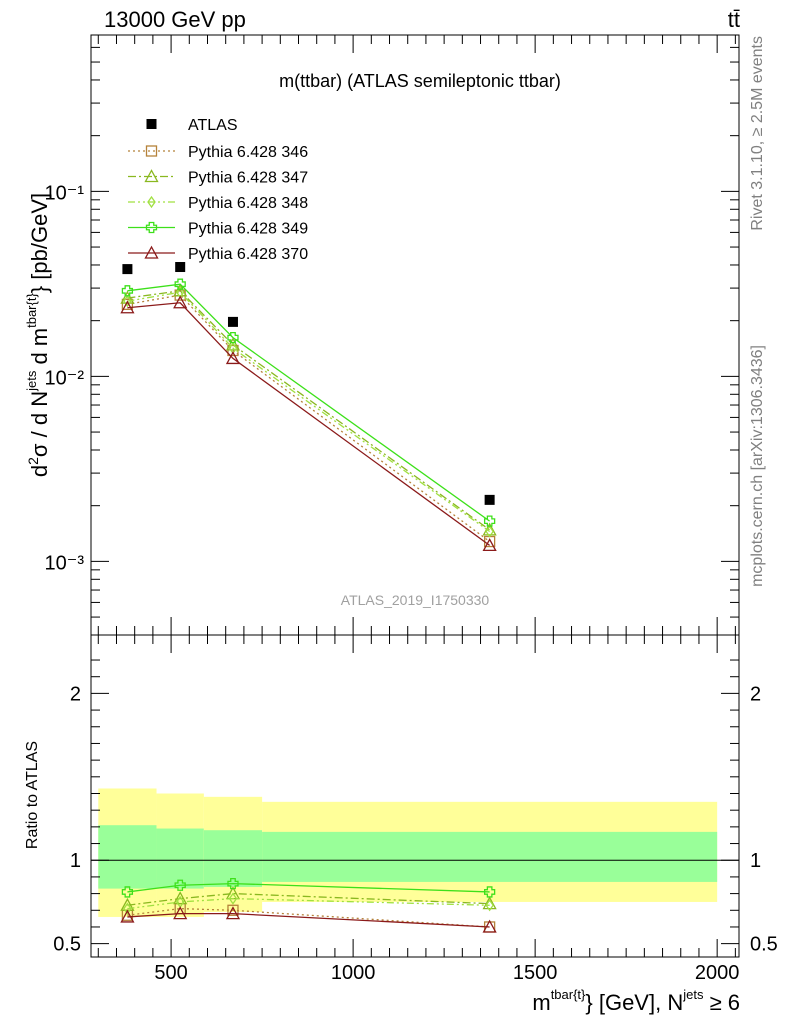 The image size is (786, 1024). I want to click on legend-label: Pythia 6.428 347, so click(248, 178).